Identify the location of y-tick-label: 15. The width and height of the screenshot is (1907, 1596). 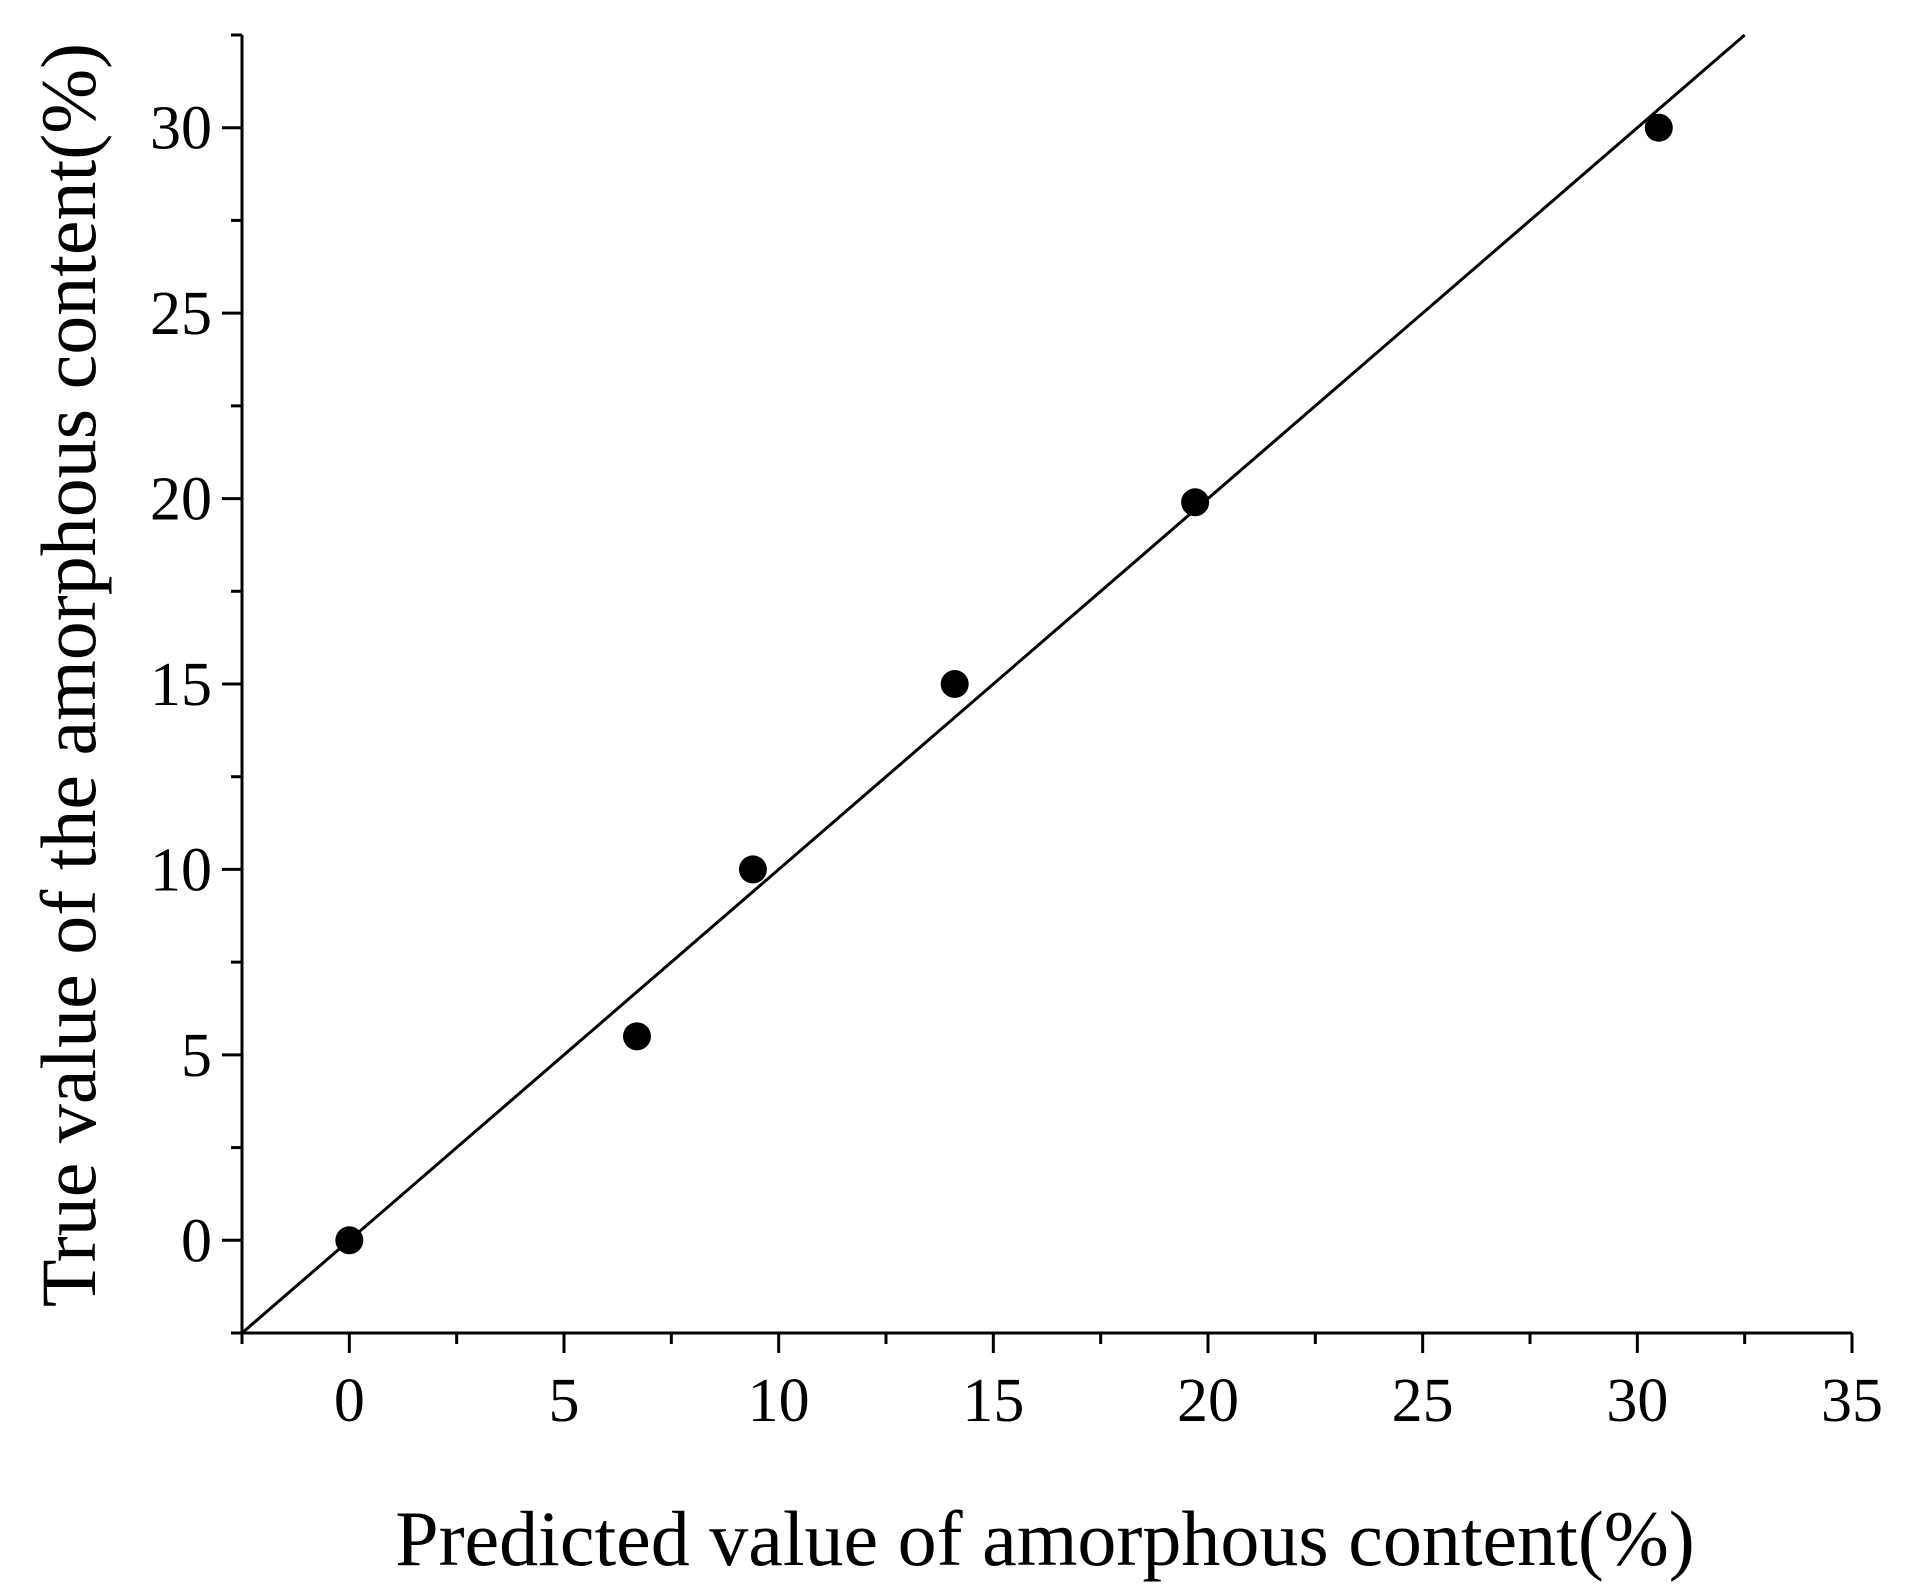
(181, 685).